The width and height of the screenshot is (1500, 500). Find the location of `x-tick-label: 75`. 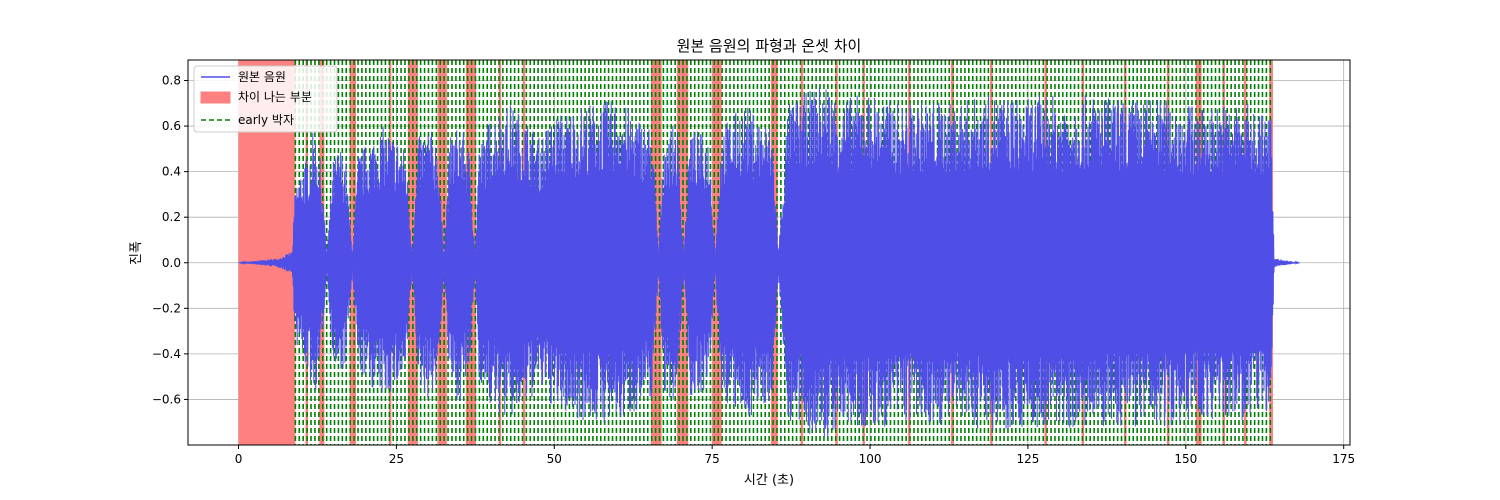

x-tick-label: 75 is located at coordinates (712, 459).